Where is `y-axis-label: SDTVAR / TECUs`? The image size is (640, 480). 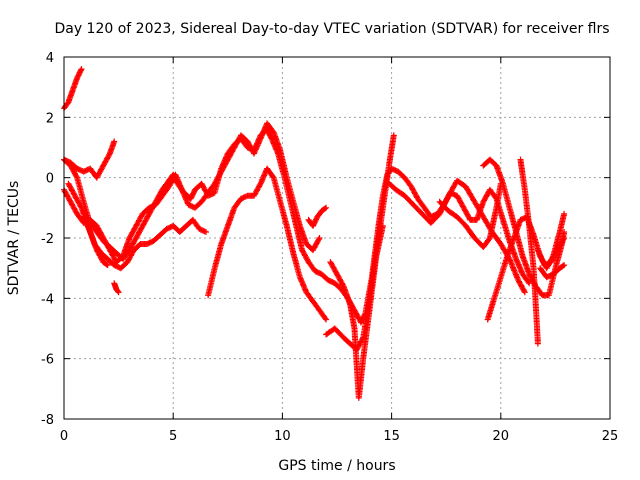
y-axis-label: SDTVAR / TECUs is located at coordinates (14, 238).